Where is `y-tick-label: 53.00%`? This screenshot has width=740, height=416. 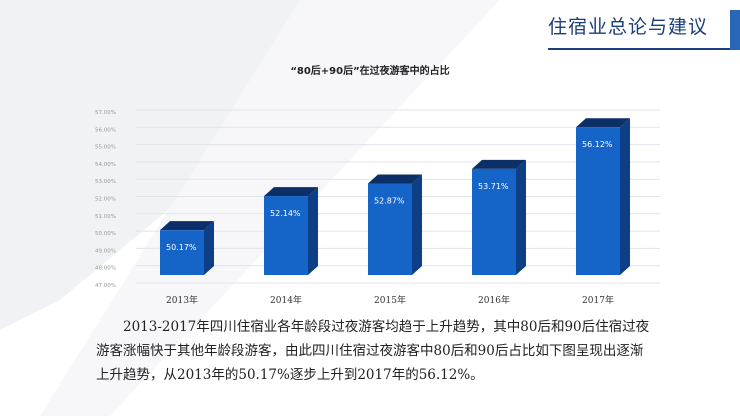 y-tick-label: 53.00% is located at coordinates (105, 182).